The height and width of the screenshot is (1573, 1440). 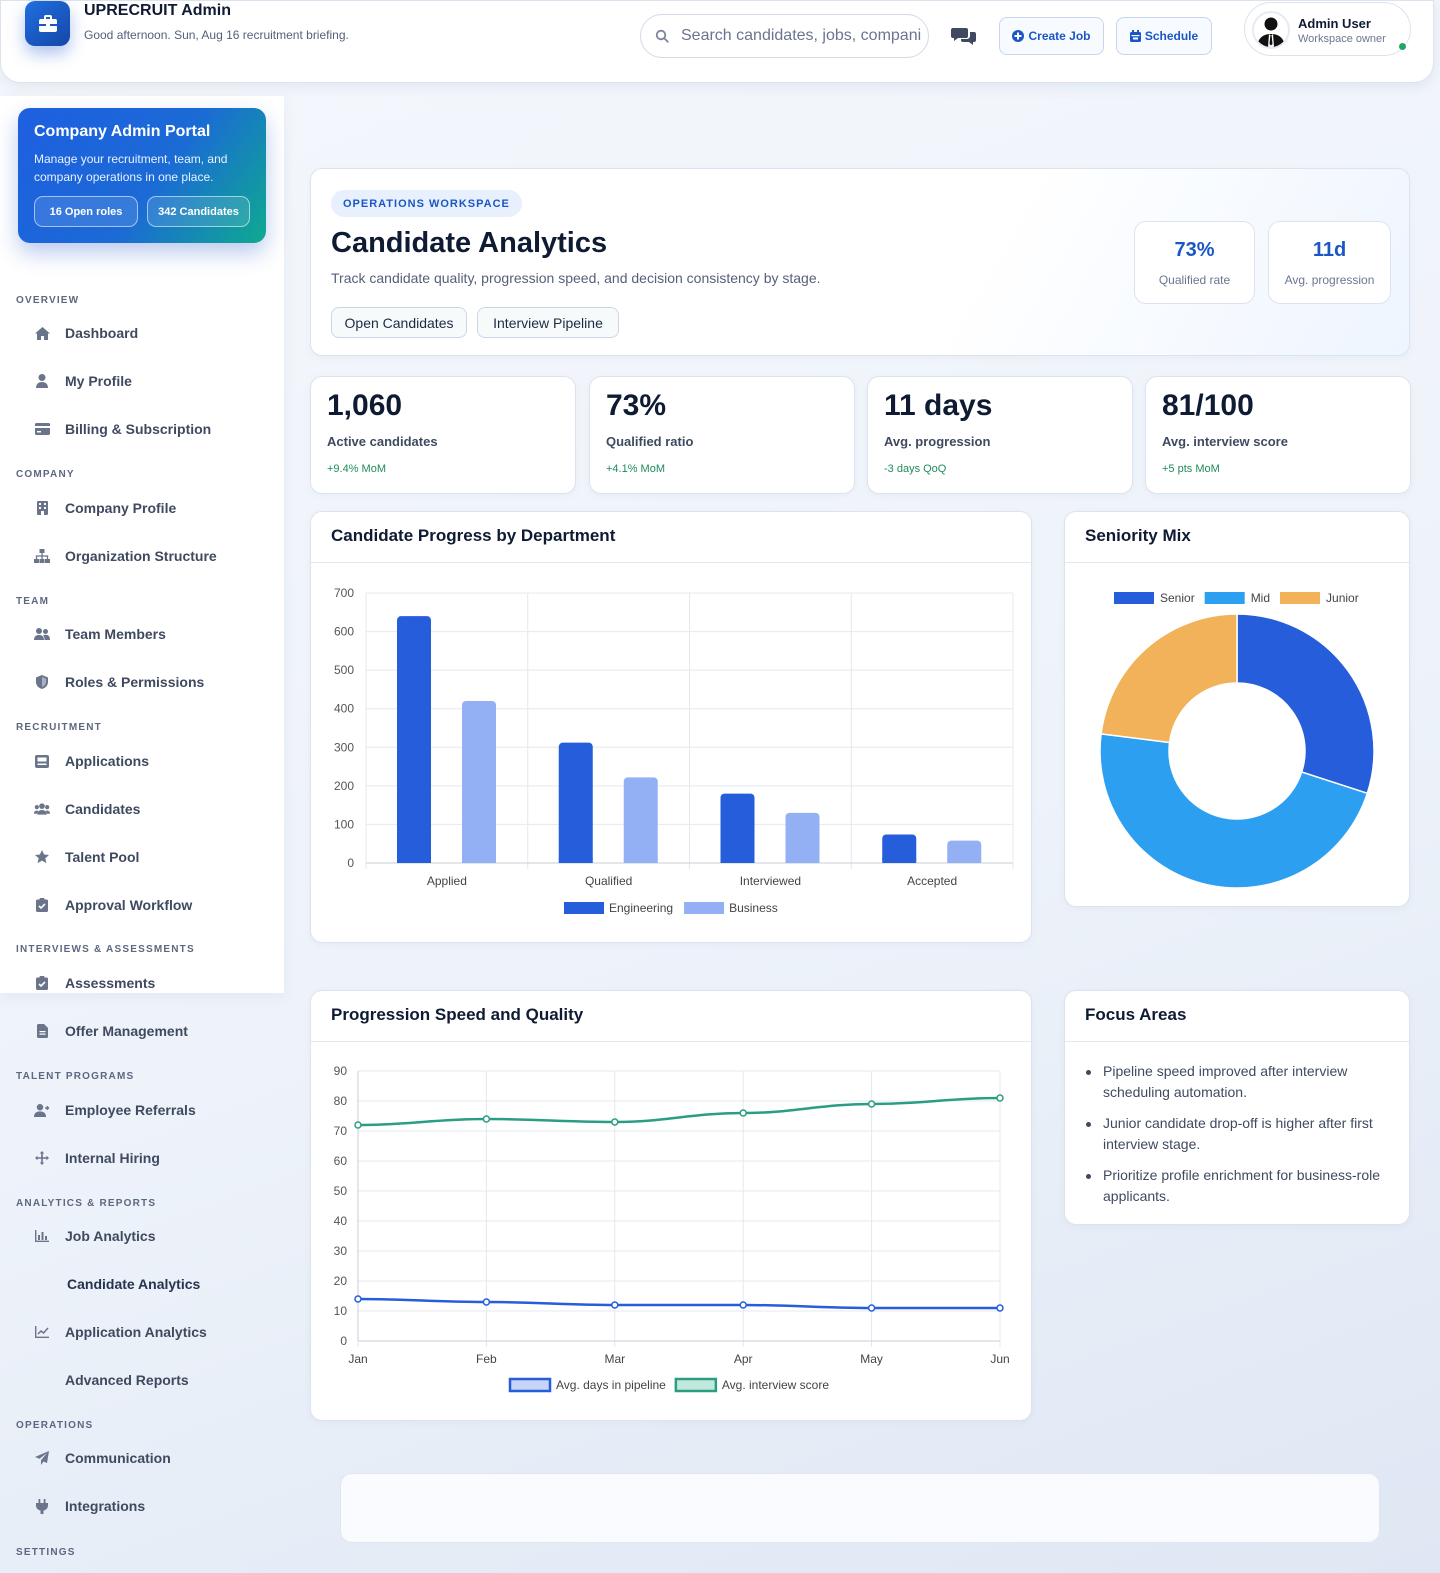 What do you see at coordinates (775, 1385) in the screenshot?
I see `legend-label: Avg. interview score` at bounding box center [775, 1385].